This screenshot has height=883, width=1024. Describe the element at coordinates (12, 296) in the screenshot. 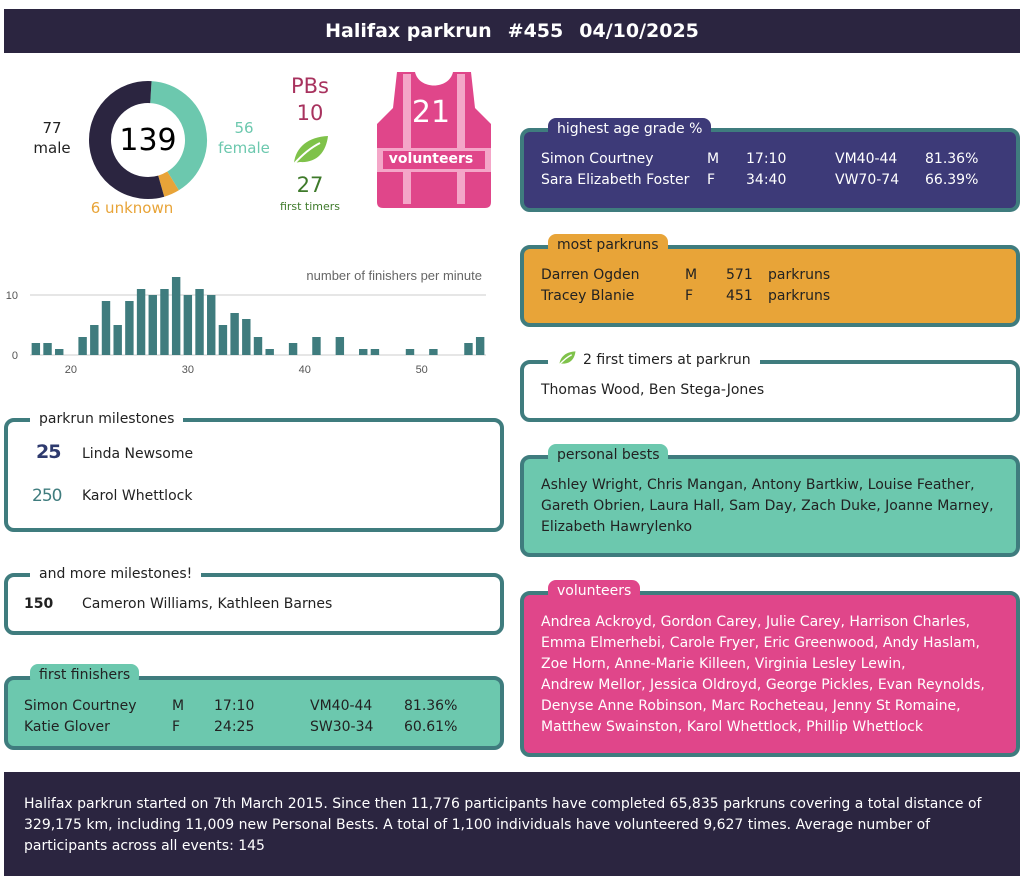

I see `y-tick-label: 10` at that location.